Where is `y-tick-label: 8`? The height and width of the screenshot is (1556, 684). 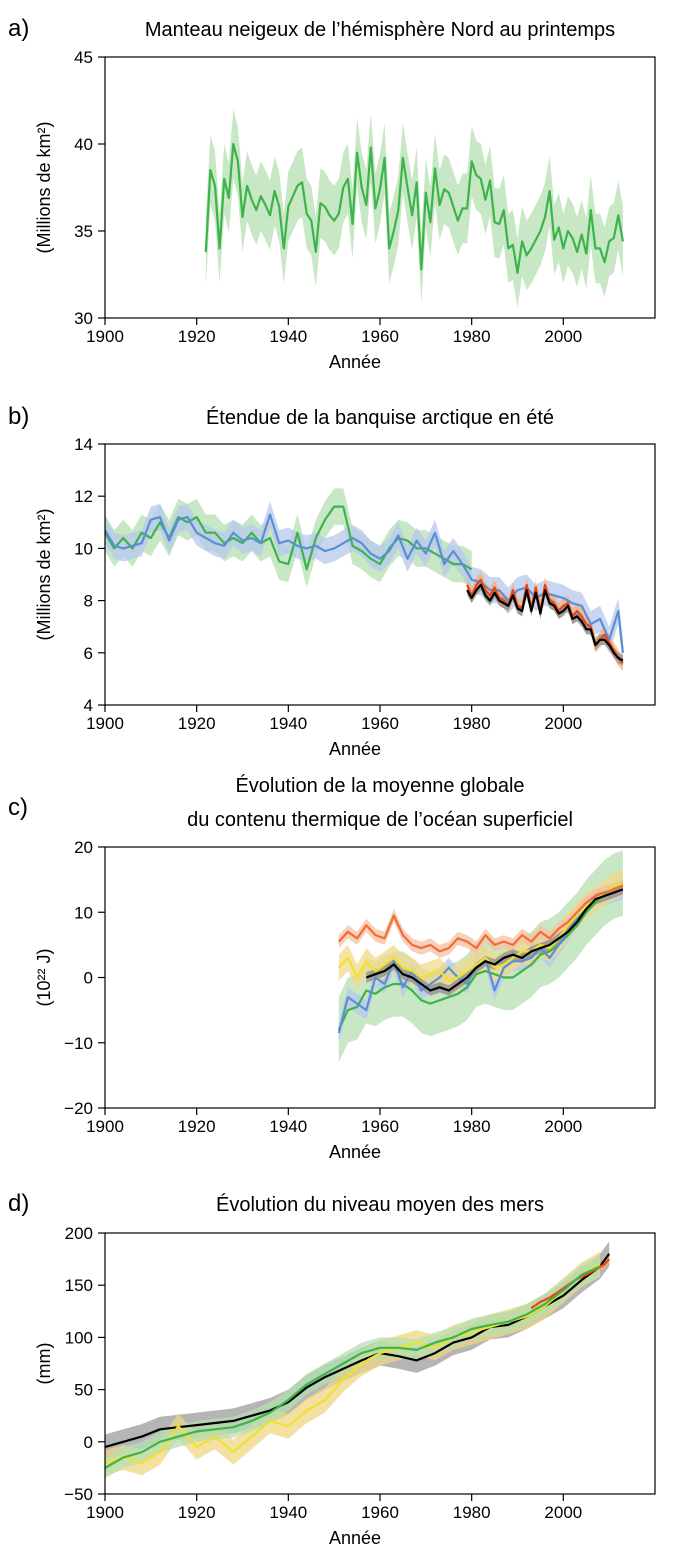
y-tick-label: 8 is located at coordinates (88, 601).